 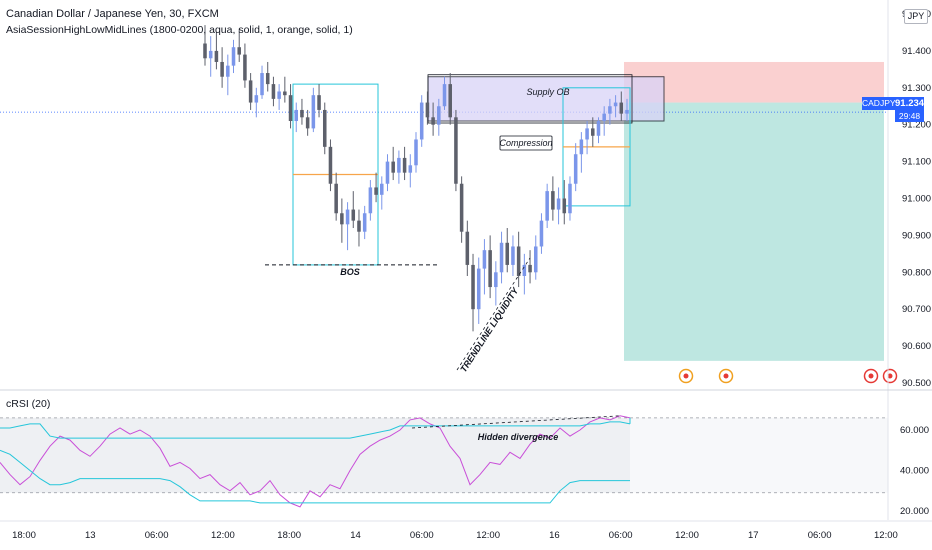 What do you see at coordinates (350, 272) in the screenshot?
I see `bos-label: BOS` at bounding box center [350, 272].